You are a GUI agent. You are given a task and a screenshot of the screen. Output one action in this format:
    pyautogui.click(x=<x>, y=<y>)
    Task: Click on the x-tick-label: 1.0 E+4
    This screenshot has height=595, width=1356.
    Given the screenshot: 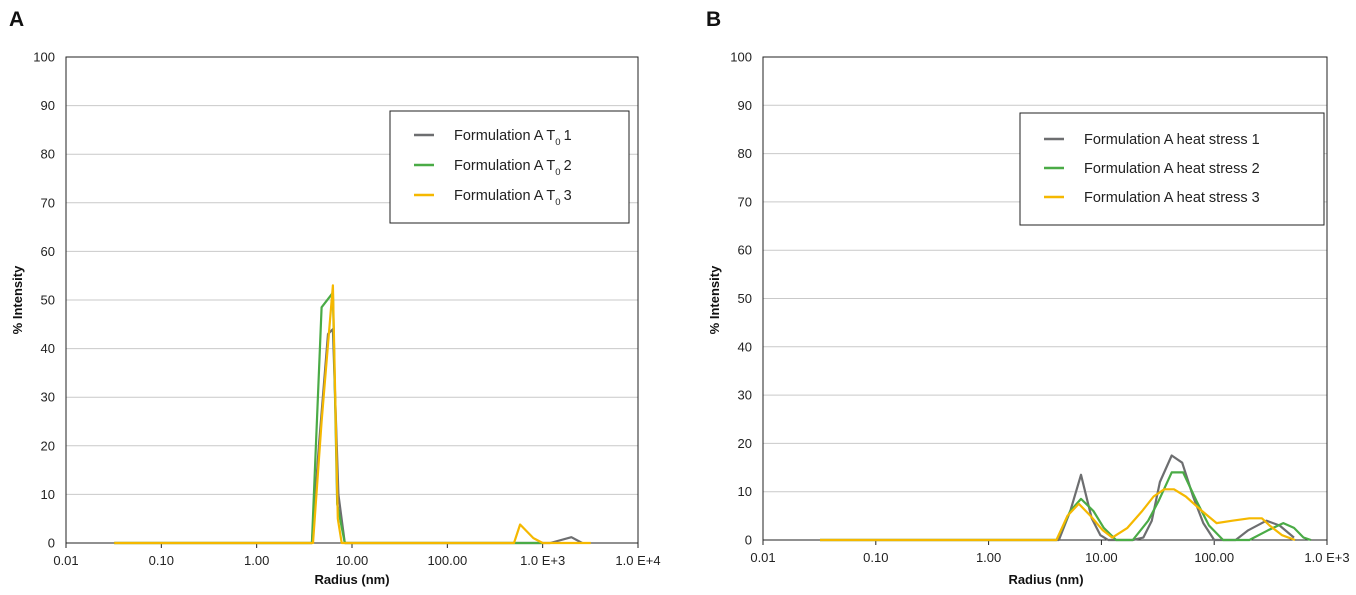 What is the action you would take?
    pyautogui.click(x=637, y=560)
    